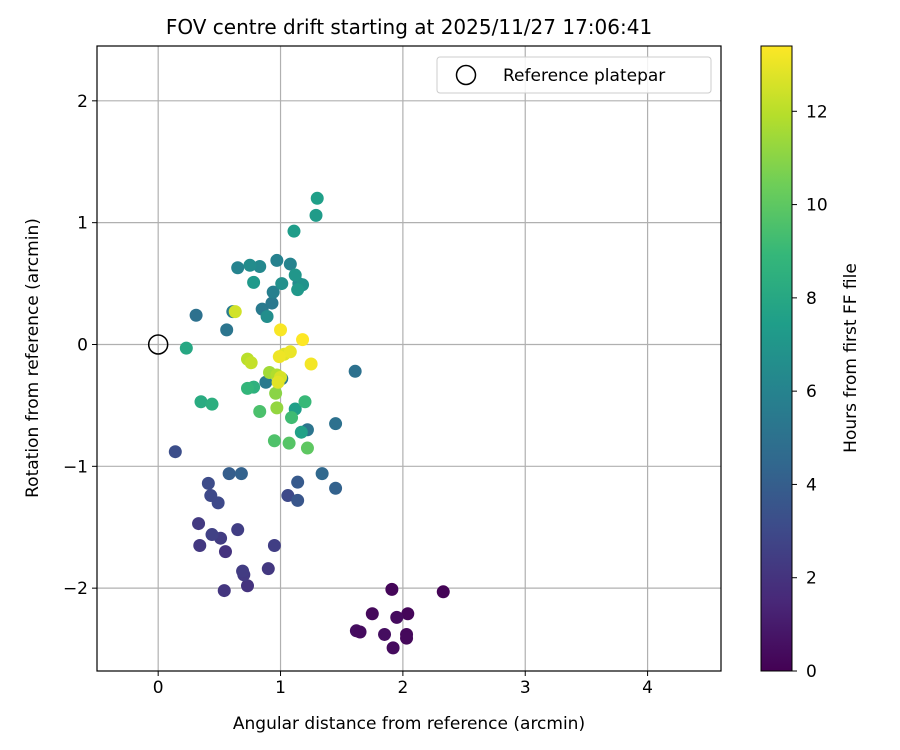 This screenshot has width=900, height=750. Describe the element at coordinates (409, 724) in the screenshot. I see `x-axis-label: Angular distance from reference (arcmin)` at that location.